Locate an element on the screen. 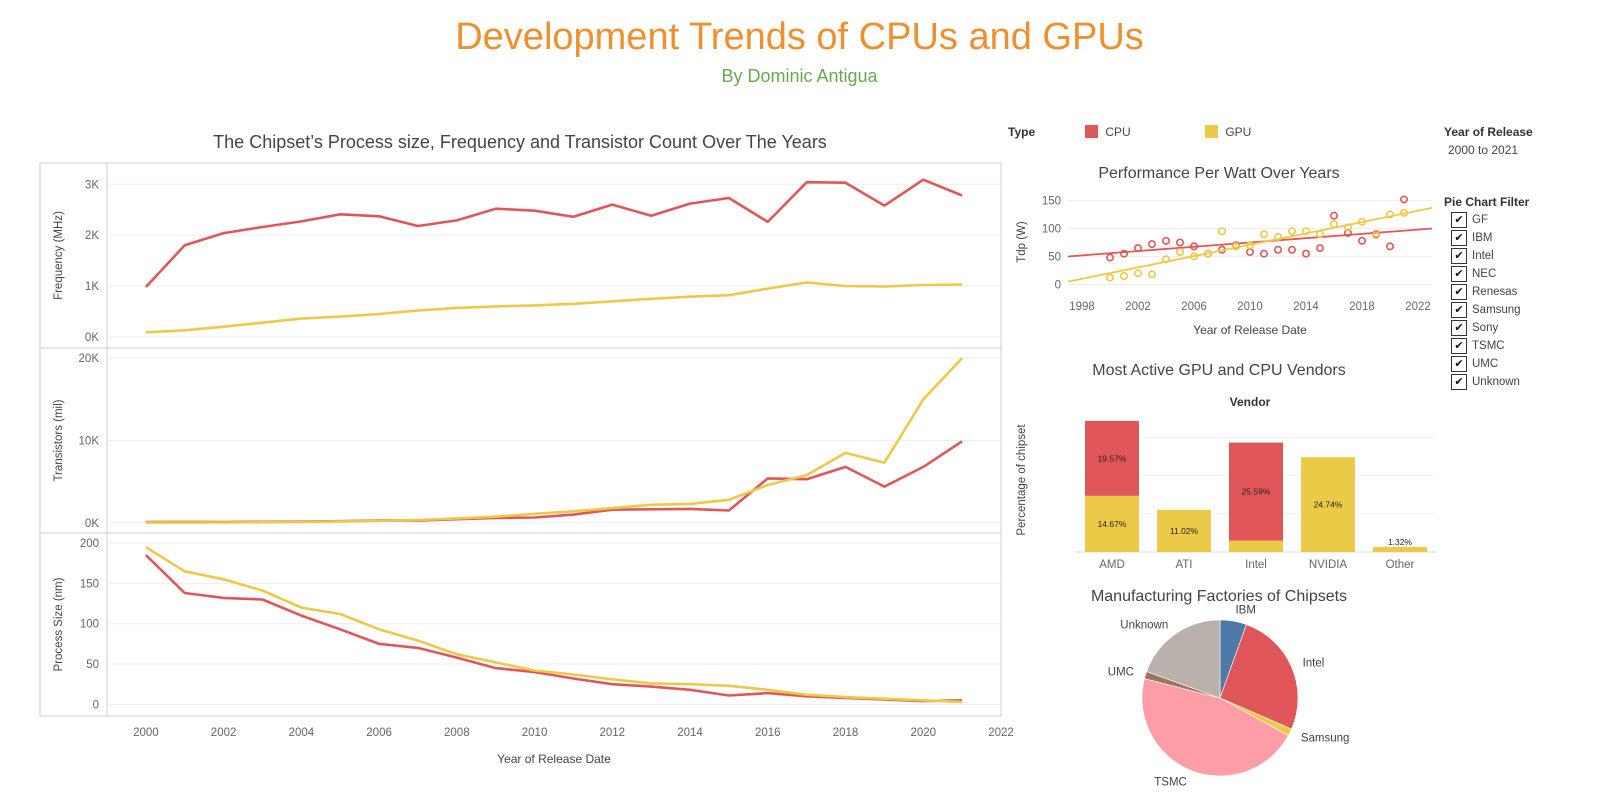 The width and height of the screenshot is (1599, 799). pie-filter-item-samsung: ✔ Samsung is located at coordinates (1486, 311).